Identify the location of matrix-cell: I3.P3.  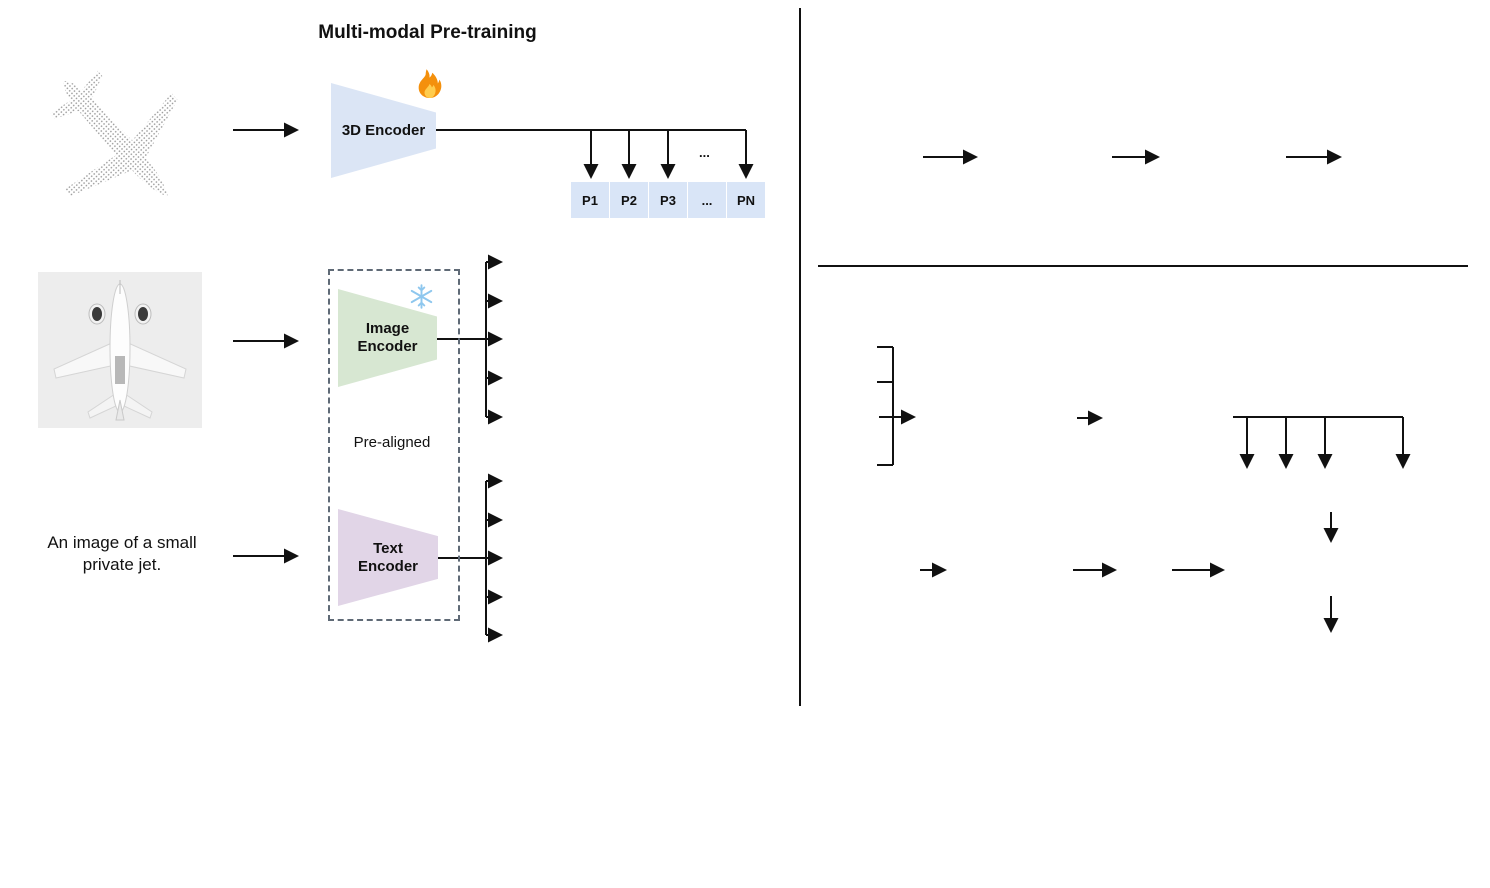
(1010, 850).